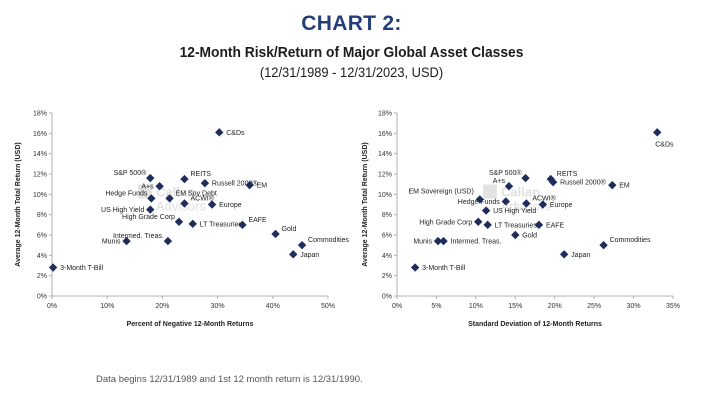  I want to click on x-tick-label: 5%, so click(436, 306).